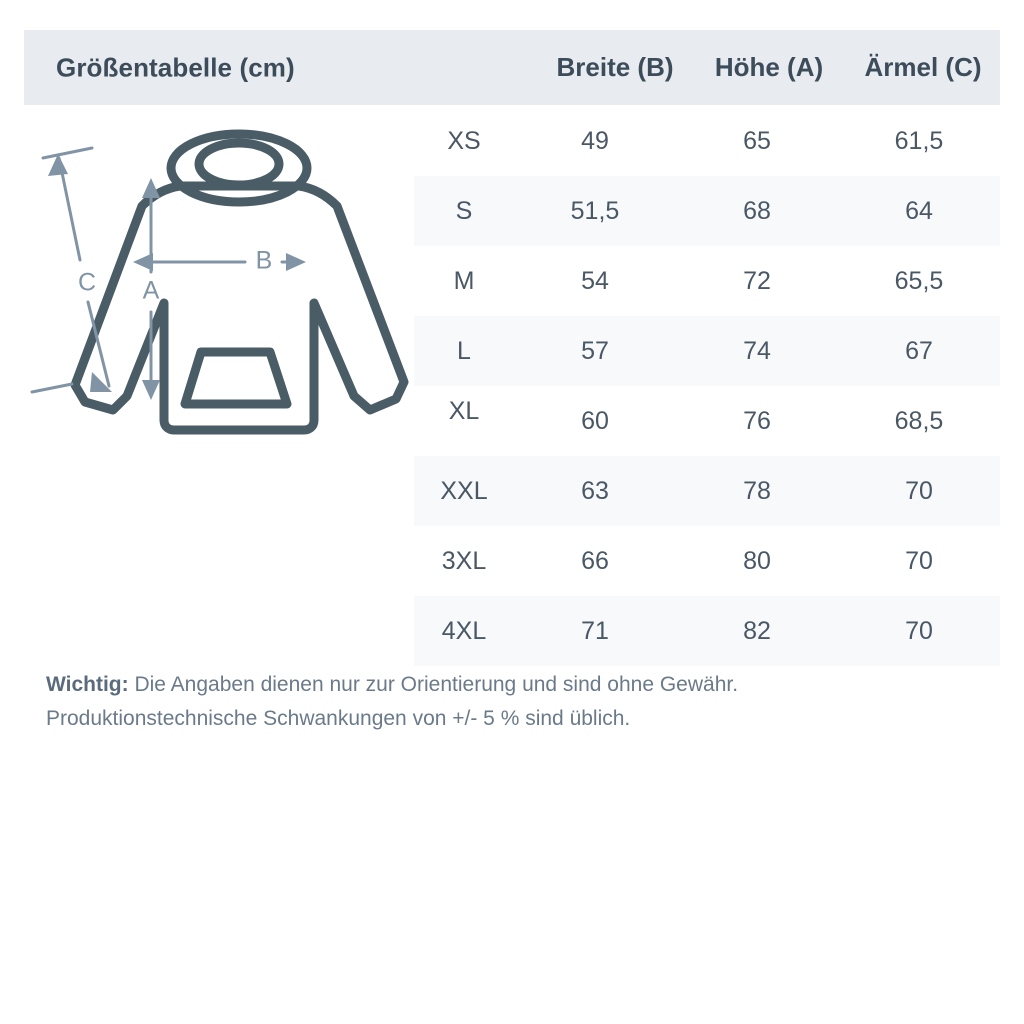 Image resolution: width=1024 pixels, height=1024 pixels. I want to click on dimension-b-arrowhead-right, so click(296, 262).